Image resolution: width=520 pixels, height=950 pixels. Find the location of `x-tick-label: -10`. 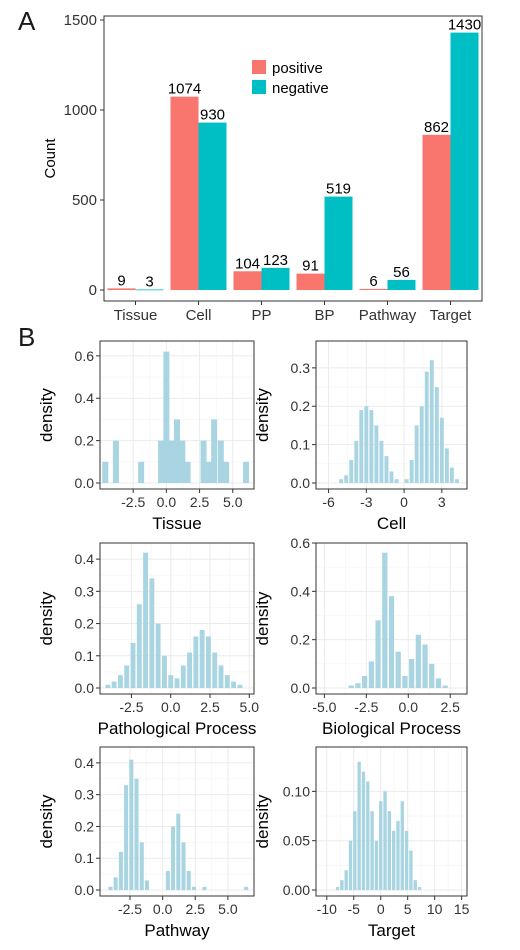

x-tick-label: -10 is located at coordinates (327, 909).